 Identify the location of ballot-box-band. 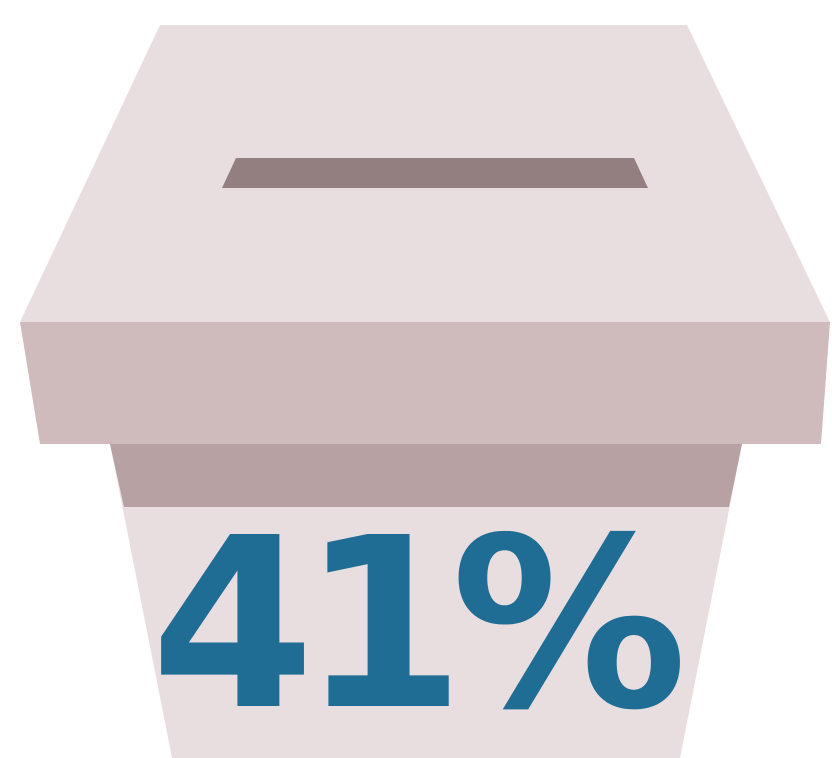
(426, 475).